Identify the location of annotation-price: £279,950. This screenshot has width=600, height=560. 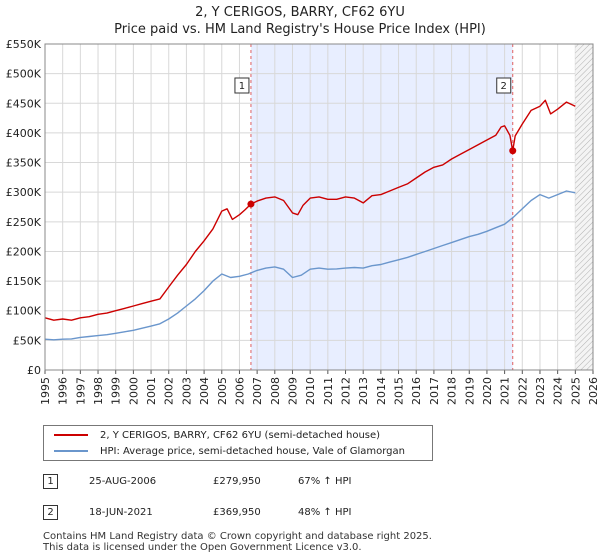
(237, 481).